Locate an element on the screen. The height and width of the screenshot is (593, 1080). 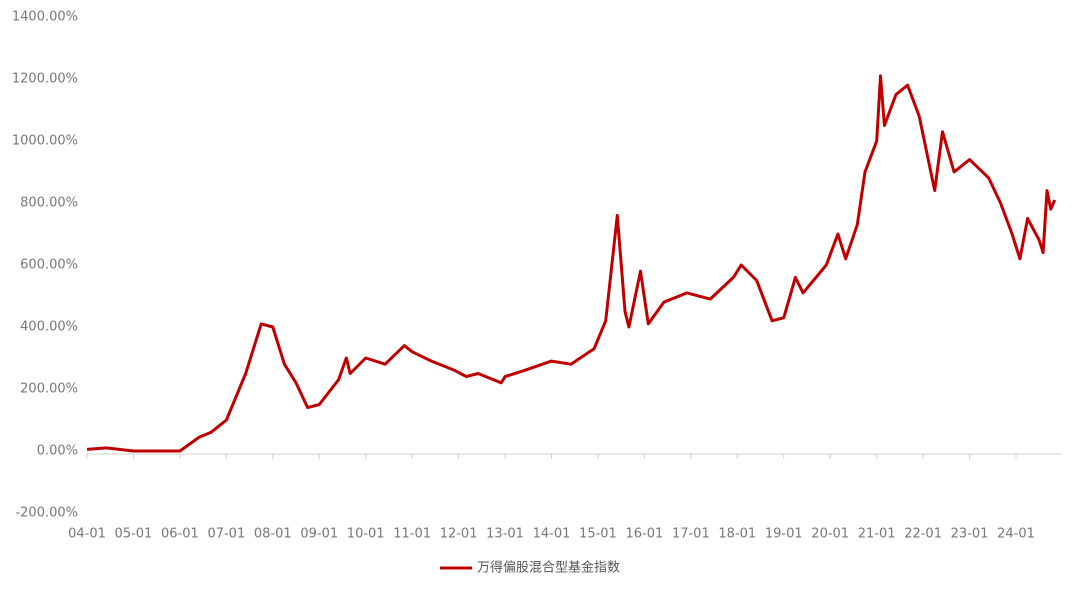
x-tick-label: 20-01 is located at coordinates (830, 534).